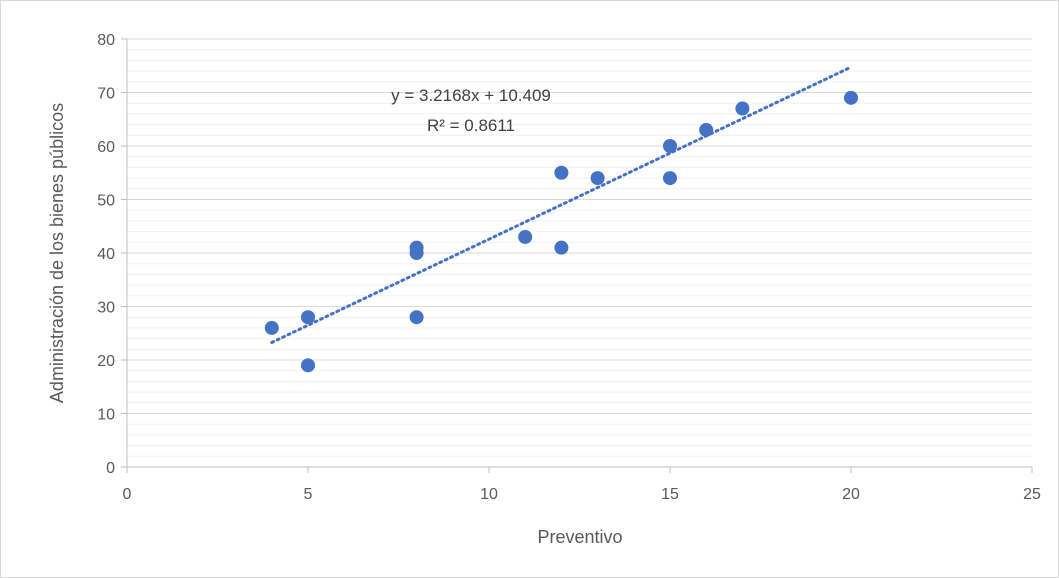 The image size is (1059, 578). Describe the element at coordinates (106, 361) in the screenshot. I see `y-tick-label: 20` at that location.